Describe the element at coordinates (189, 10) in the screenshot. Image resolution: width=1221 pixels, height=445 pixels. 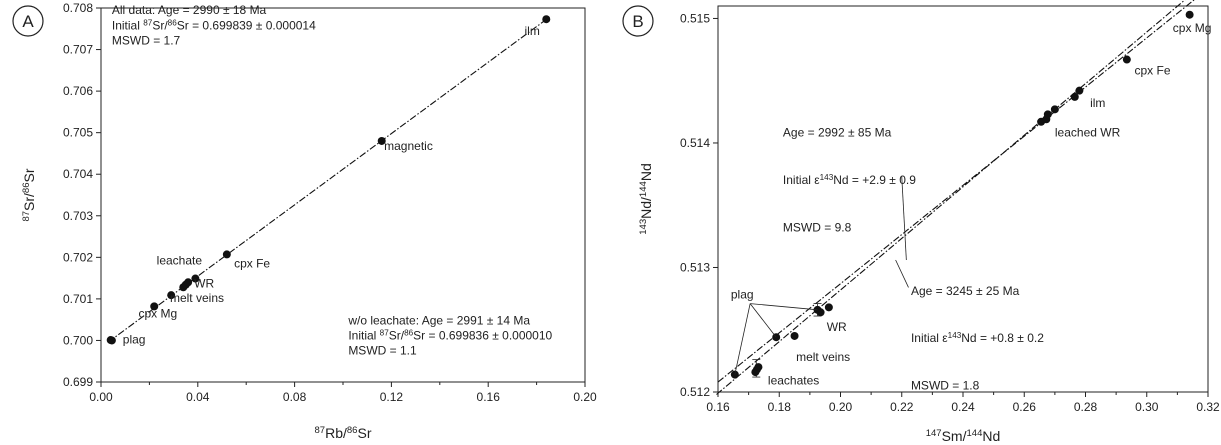
I see `stats-annotation: All data: Age = 2990 ± 18 Ma` at that location.